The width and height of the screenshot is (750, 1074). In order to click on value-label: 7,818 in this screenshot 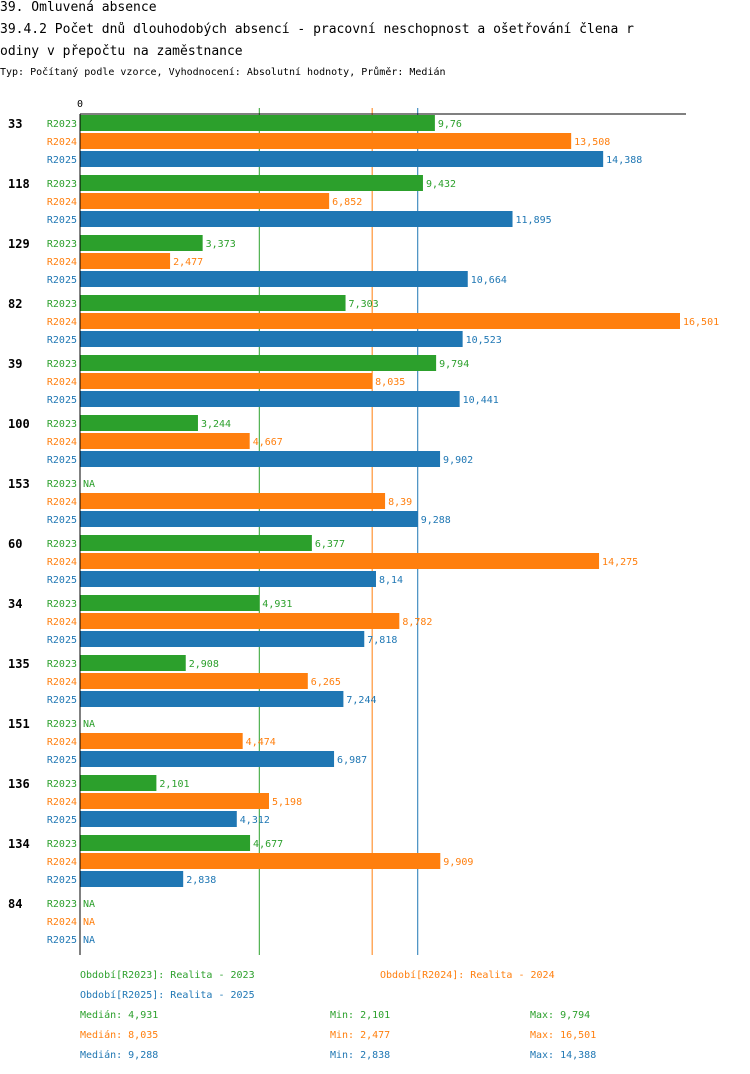, I will do `click(382, 640)`.